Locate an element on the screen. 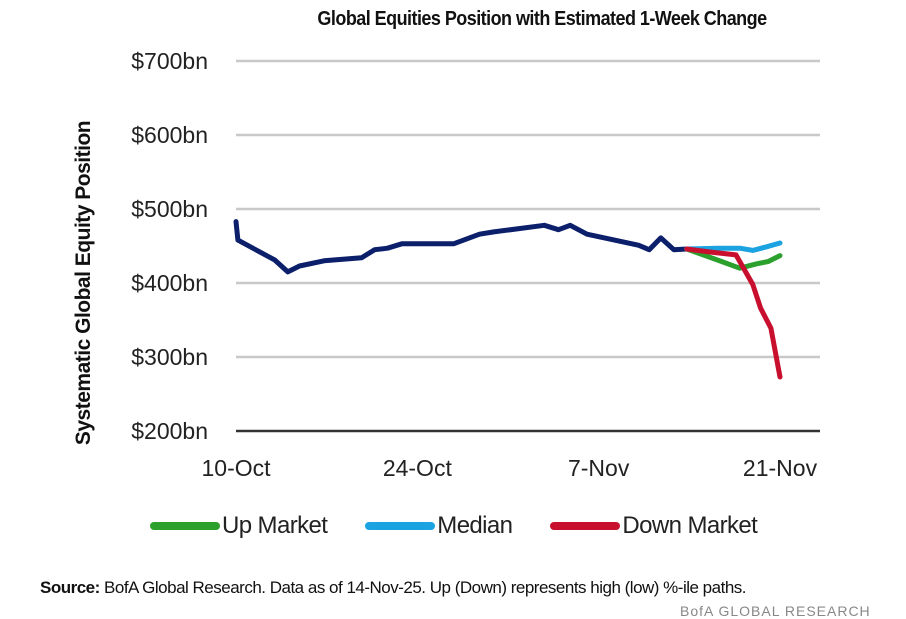  footer-brand-cut: BofA GLOBAL RESEARCH is located at coordinates (775, 611).